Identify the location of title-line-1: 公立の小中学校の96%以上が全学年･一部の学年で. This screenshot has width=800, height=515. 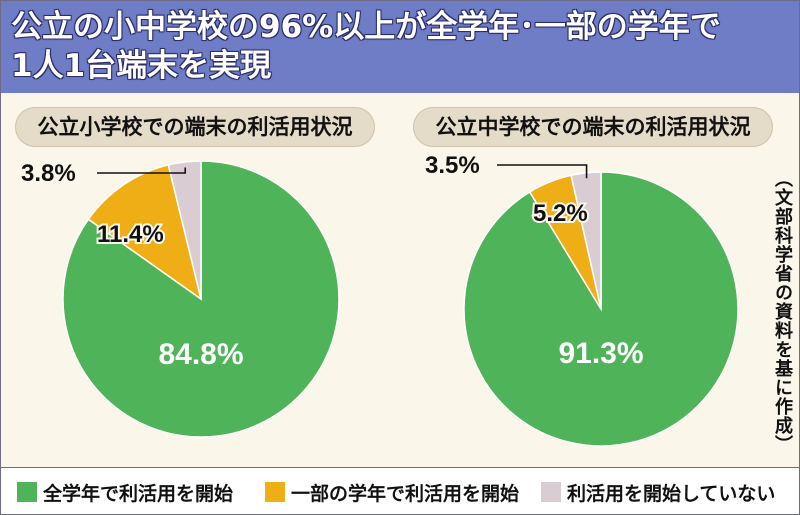
(366, 27).